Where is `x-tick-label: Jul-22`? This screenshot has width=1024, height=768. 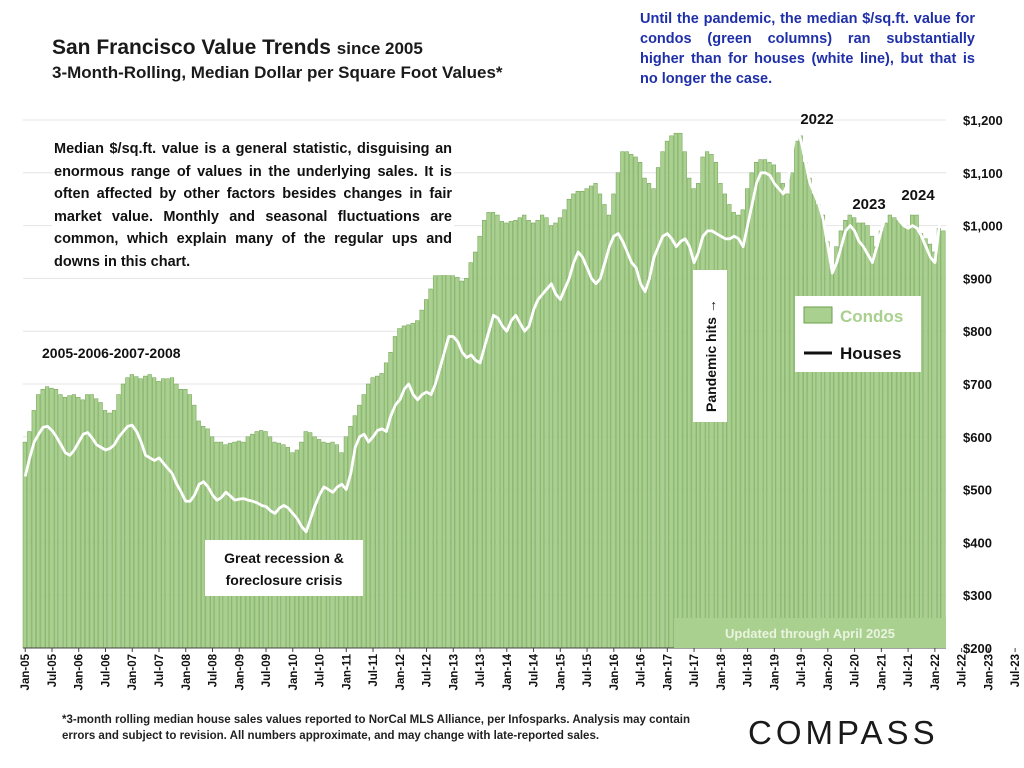
x-tick-label: Jul-22 is located at coordinates (963, 670).